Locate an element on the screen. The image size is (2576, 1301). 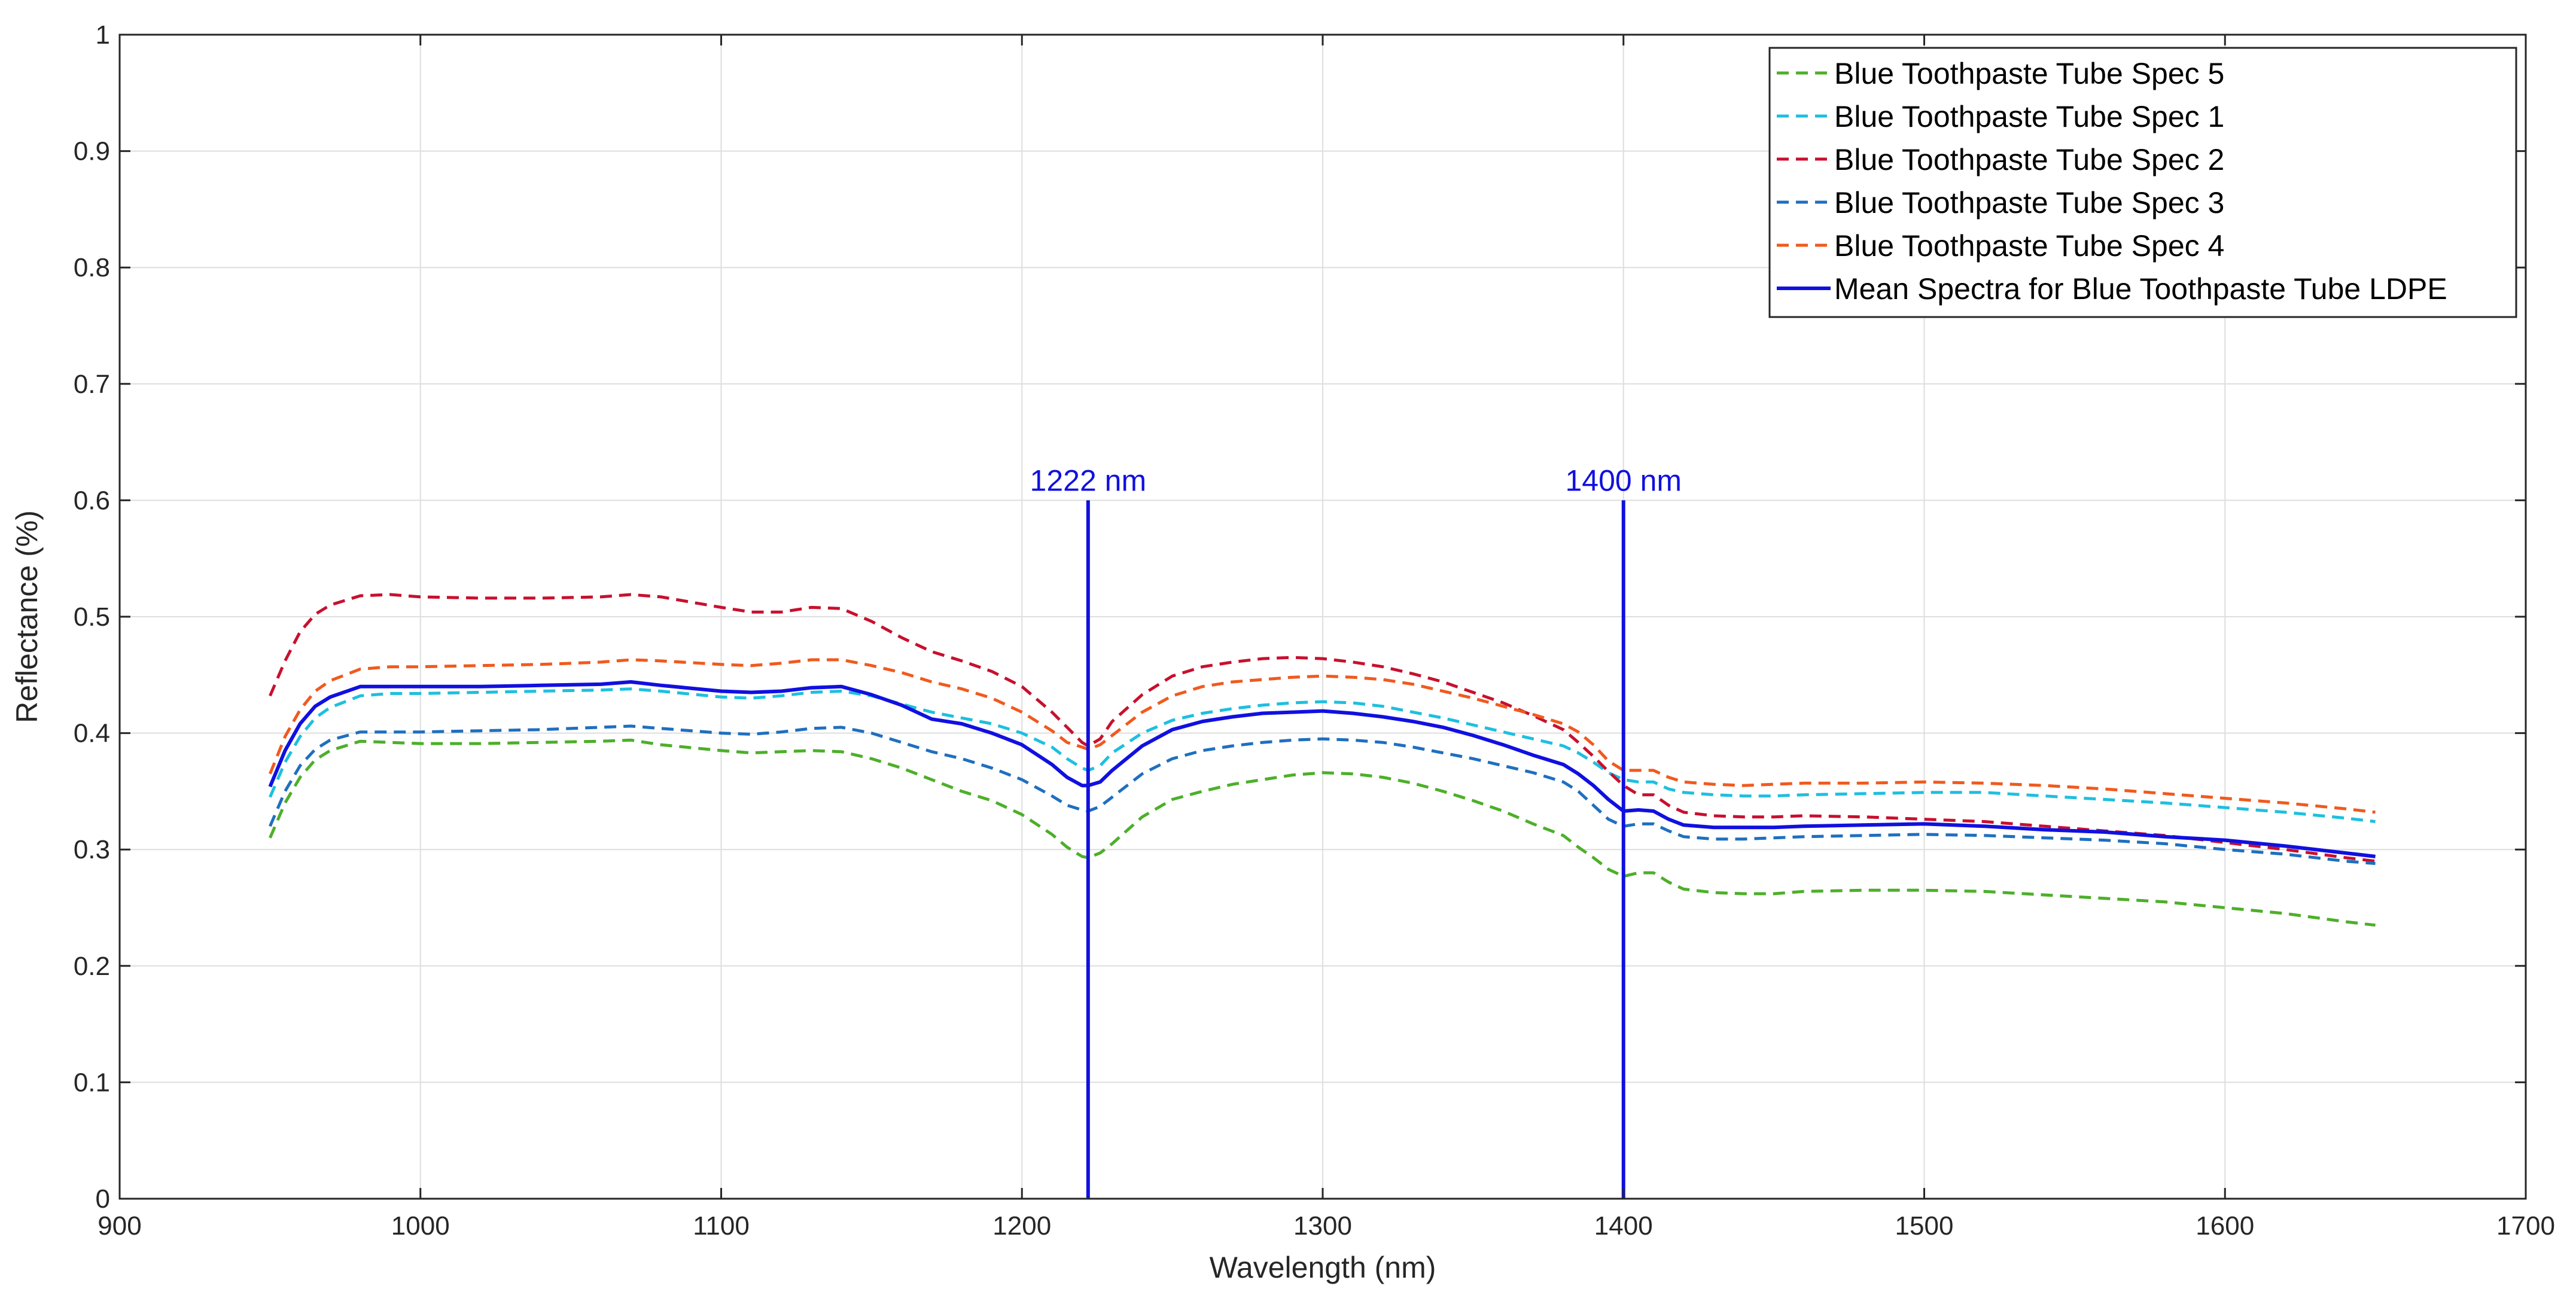
marker-label-2: 1400 nm is located at coordinates (1623, 480).